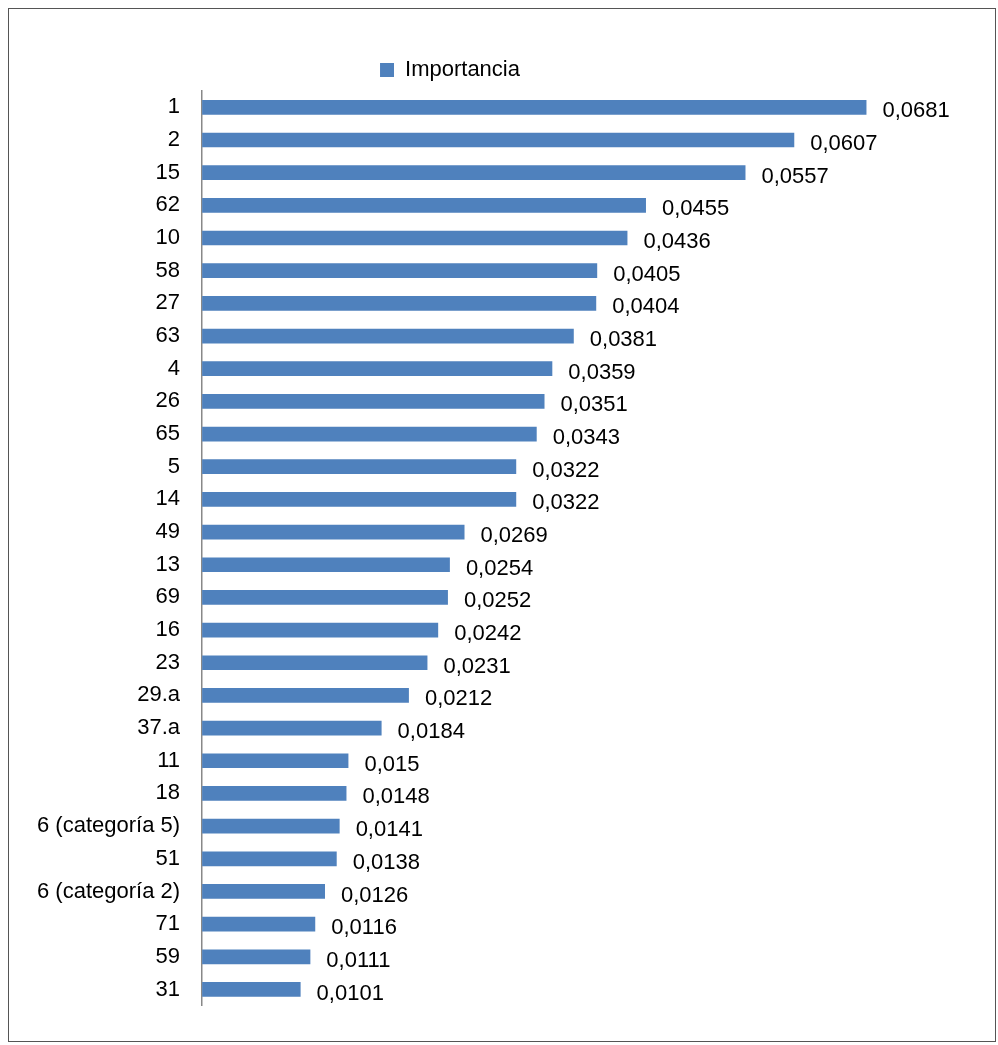  Describe the element at coordinates (168, 857) in the screenshot. I see `y-tick-label: 51` at that location.